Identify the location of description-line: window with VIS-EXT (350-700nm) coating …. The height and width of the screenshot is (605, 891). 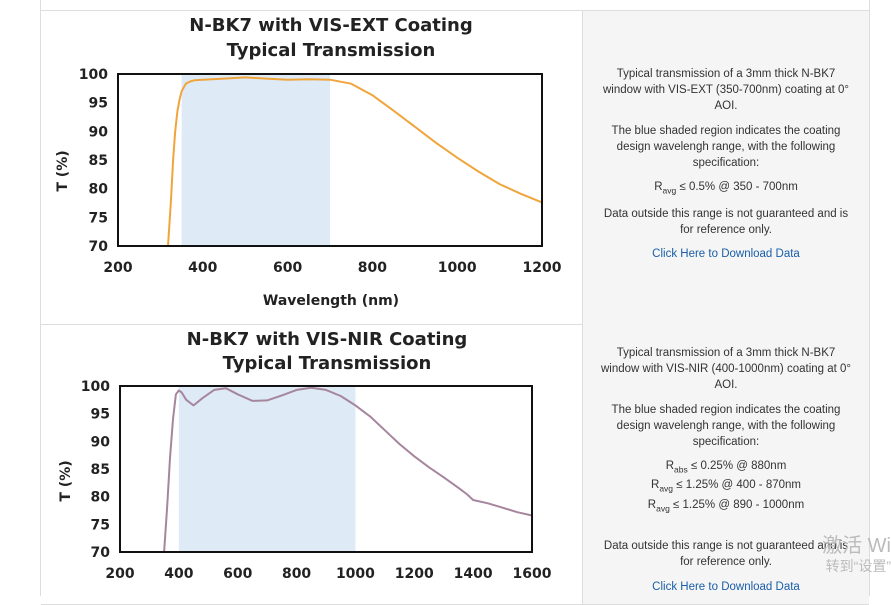
(725, 90).